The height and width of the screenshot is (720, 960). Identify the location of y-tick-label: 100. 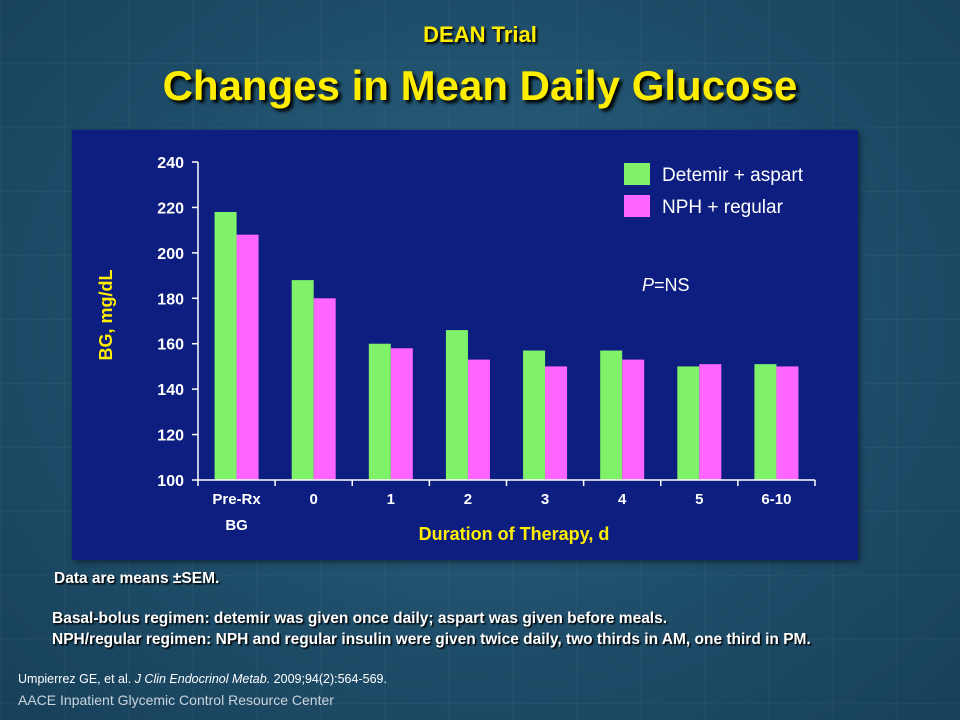
(170, 481).